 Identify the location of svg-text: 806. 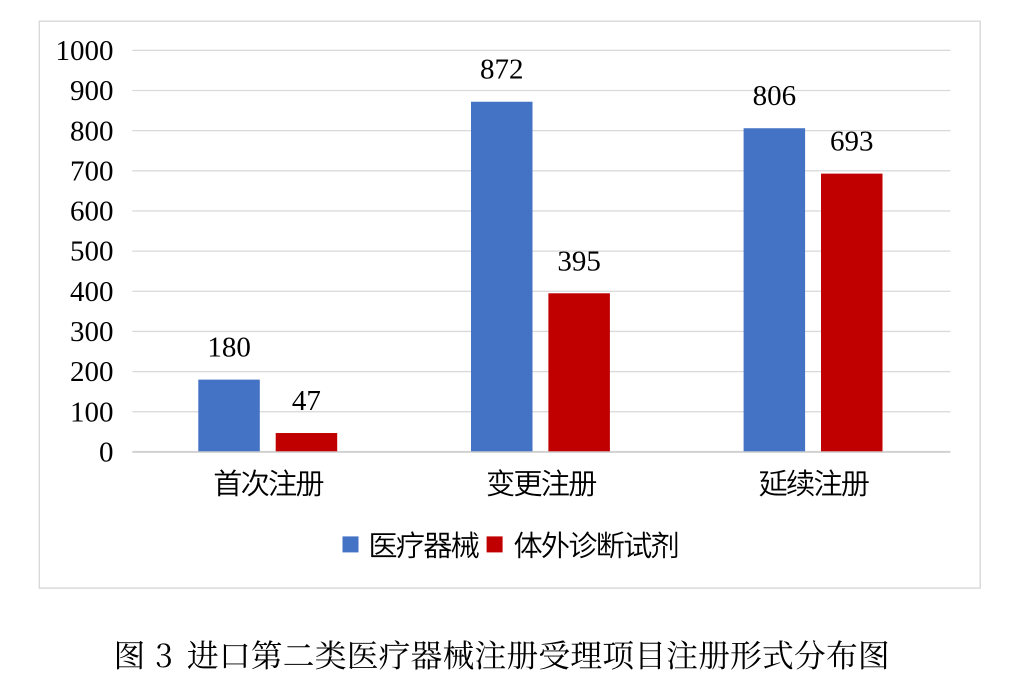
(775, 96).